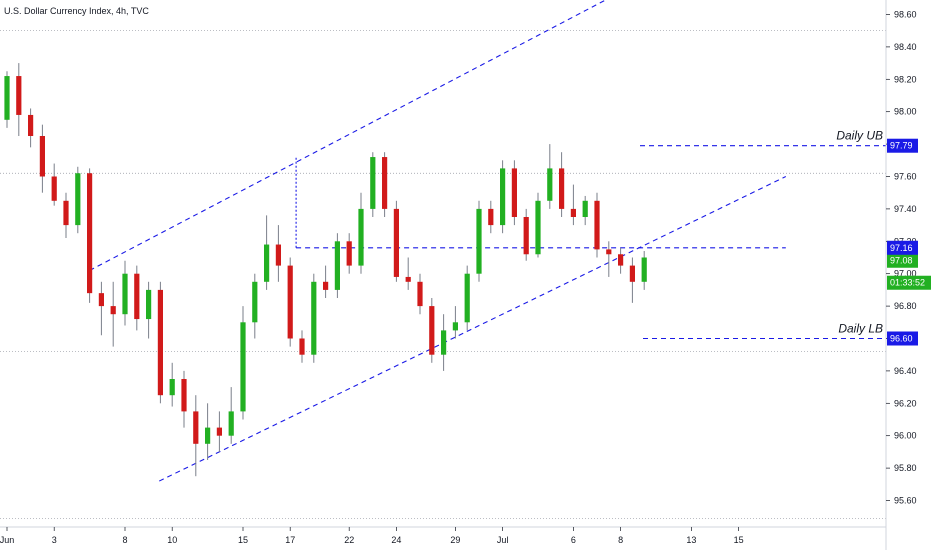 Image resolution: width=932 pixels, height=550 pixels. Describe the element at coordinates (905, 371) in the screenshot. I see `price-tick-label: 96.40` at that location.